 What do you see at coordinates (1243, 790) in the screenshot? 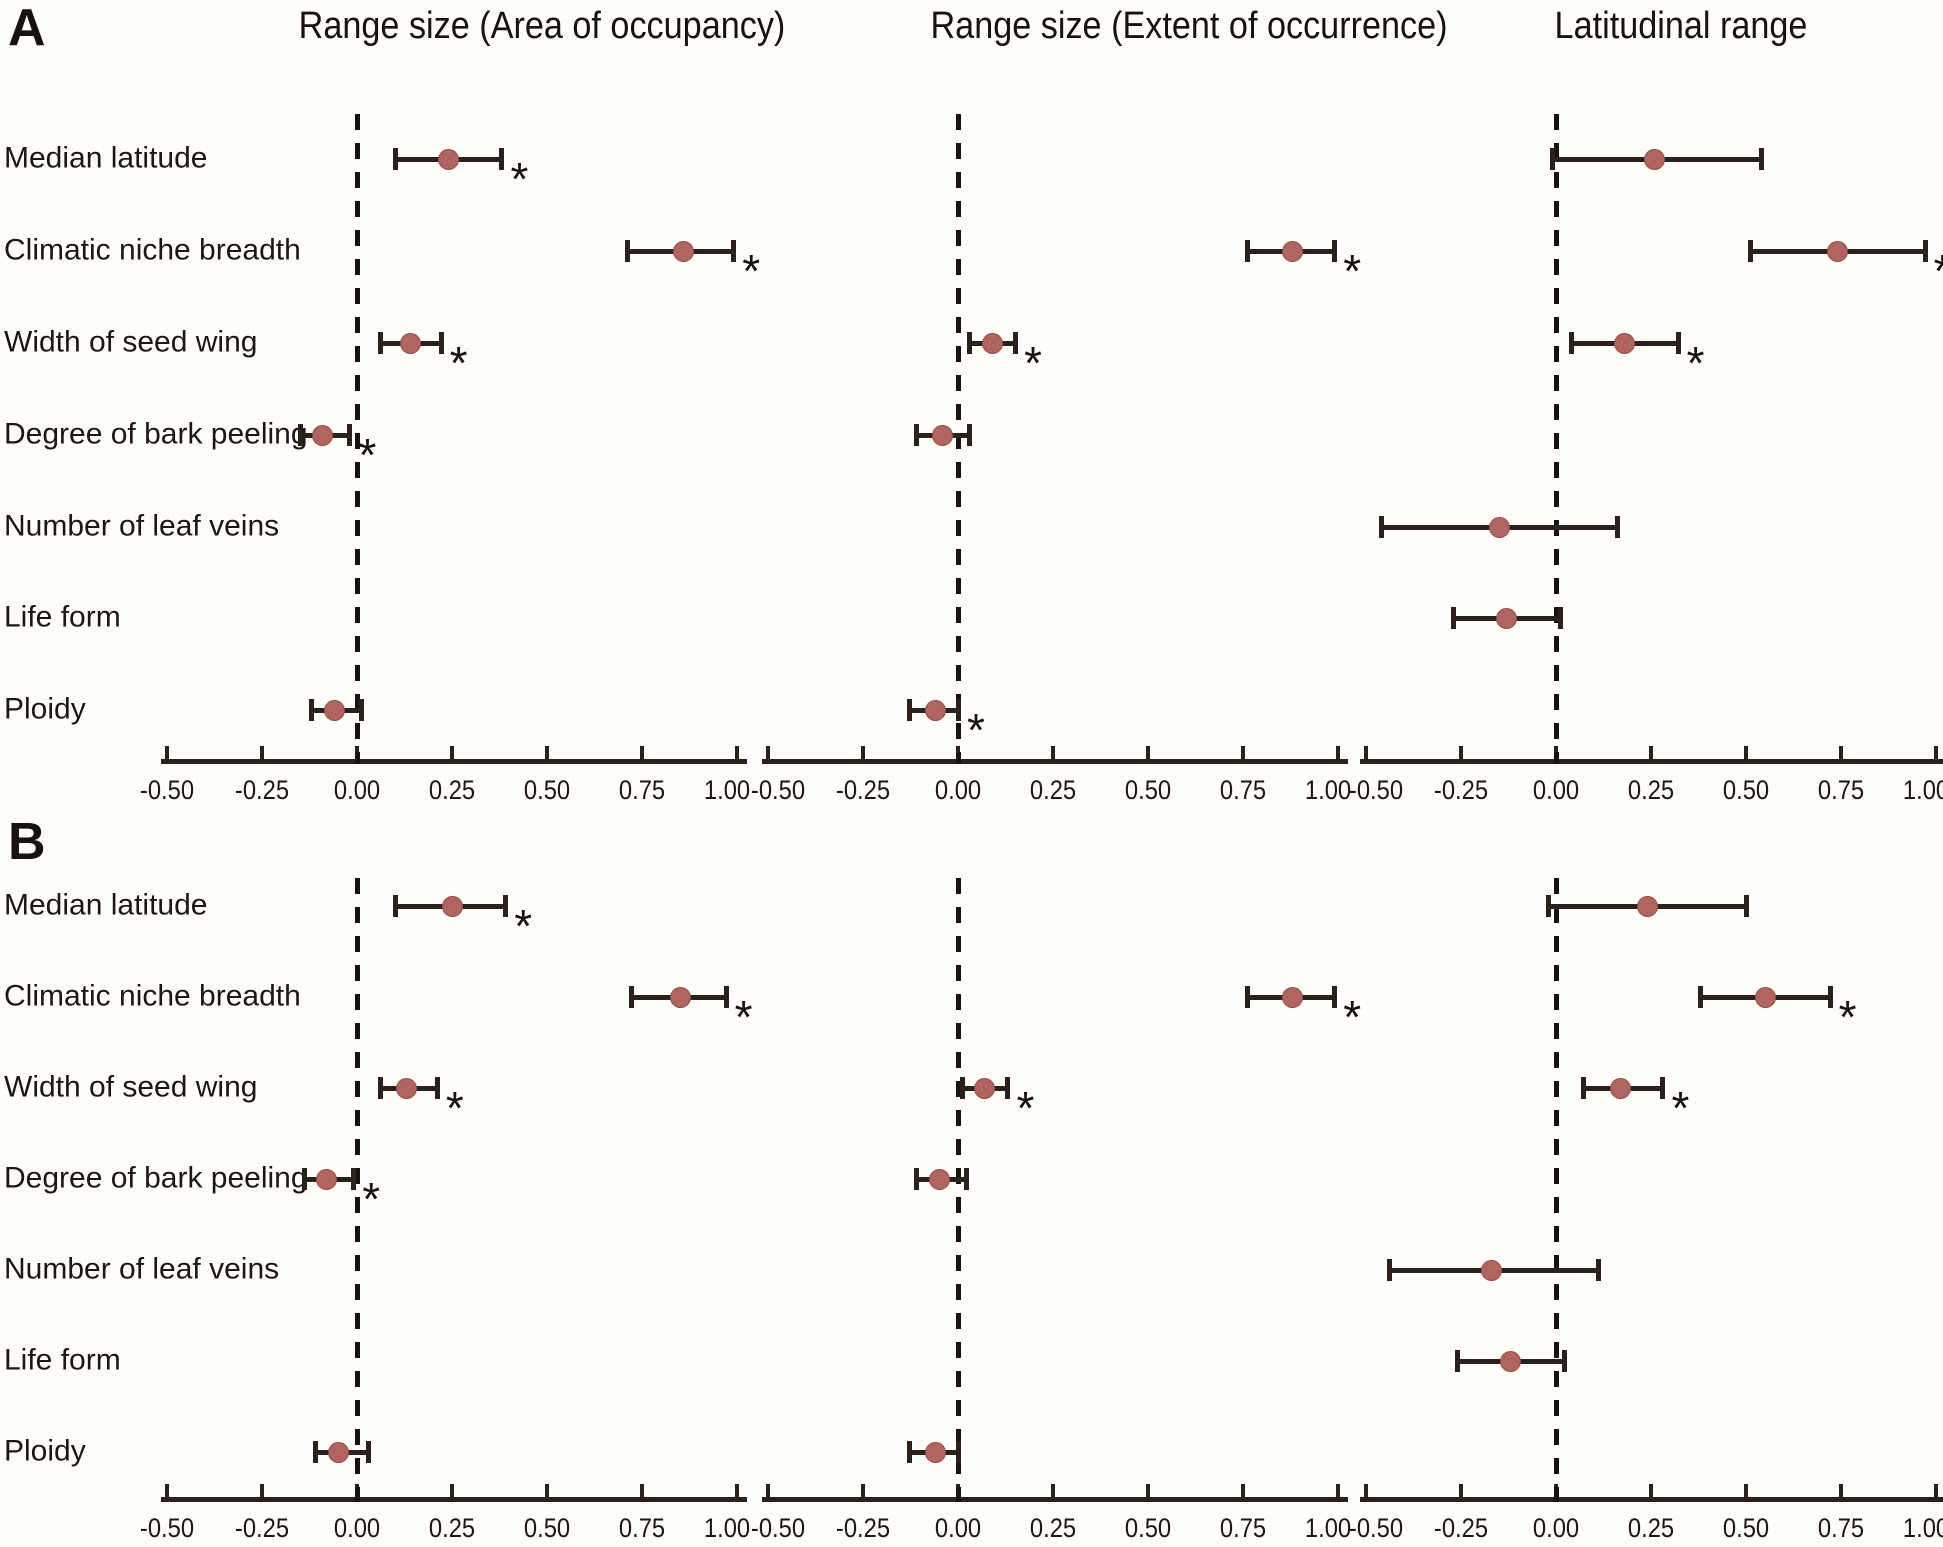
I see `x-axis-tick-label: 0.75` at bounding box center [1243, 790].